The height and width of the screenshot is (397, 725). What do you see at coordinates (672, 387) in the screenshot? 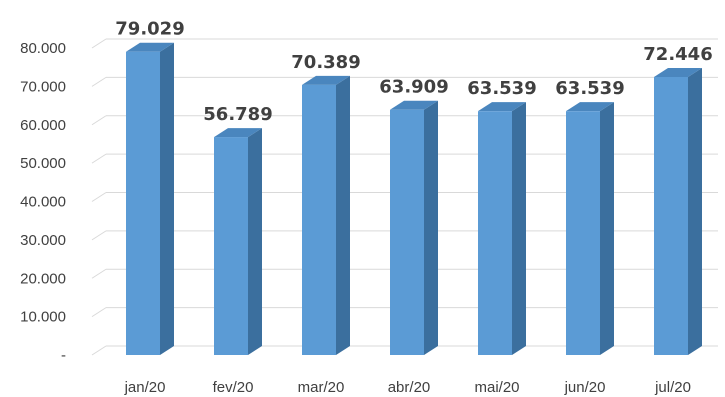
I see `x-tick-label: jul/20` at bounding box center [672, 387].